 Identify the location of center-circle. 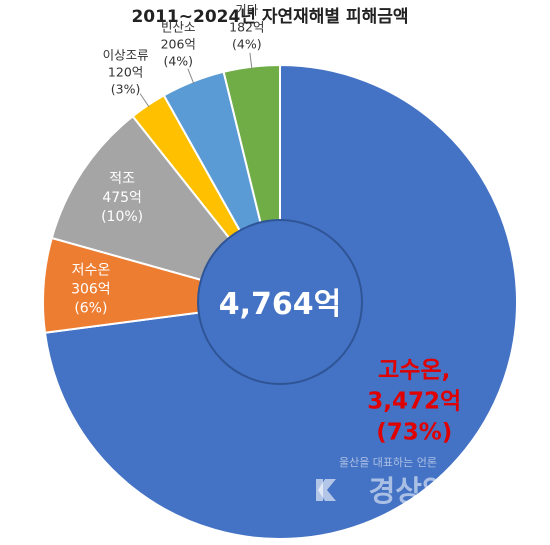
(280, 302).